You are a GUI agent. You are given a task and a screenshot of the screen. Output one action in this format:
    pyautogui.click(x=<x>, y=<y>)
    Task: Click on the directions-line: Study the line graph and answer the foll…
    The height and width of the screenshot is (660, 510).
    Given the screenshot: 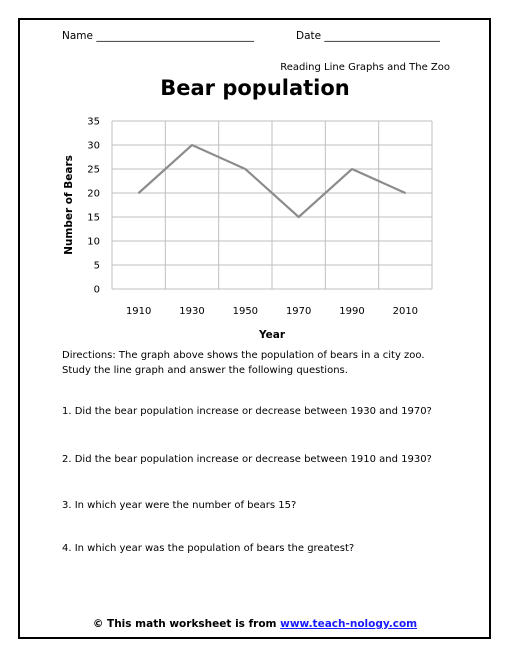 What is the action you would take?
    pyautogui.click(x=205, y=370)
    